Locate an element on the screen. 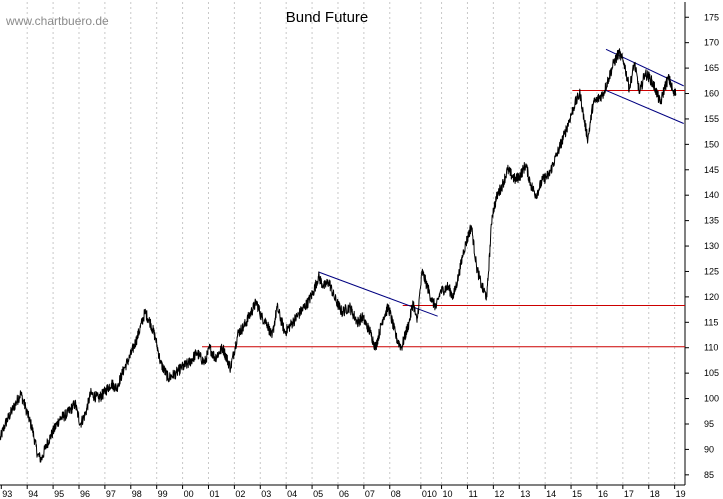 The image size is (723, 499). y-tick-label: 170 is located at coordinates (711, 43).